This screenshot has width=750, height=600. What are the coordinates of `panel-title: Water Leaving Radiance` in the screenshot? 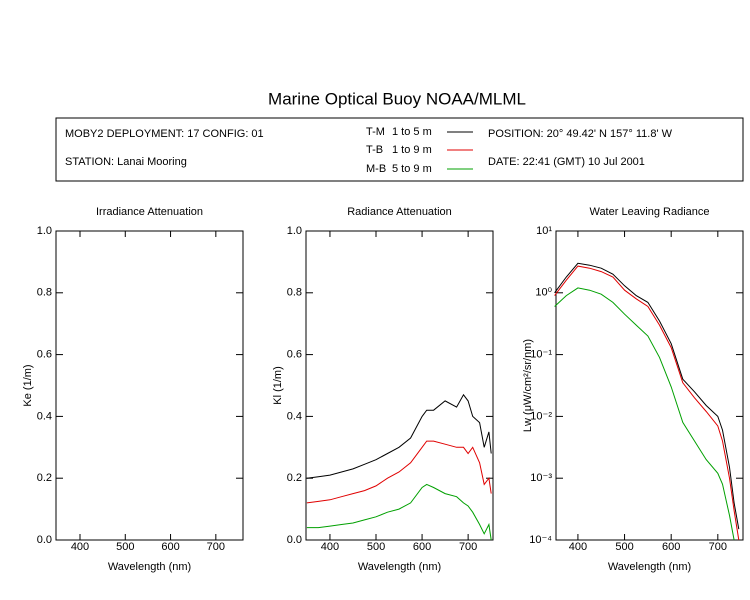 It's located at (649, 212).